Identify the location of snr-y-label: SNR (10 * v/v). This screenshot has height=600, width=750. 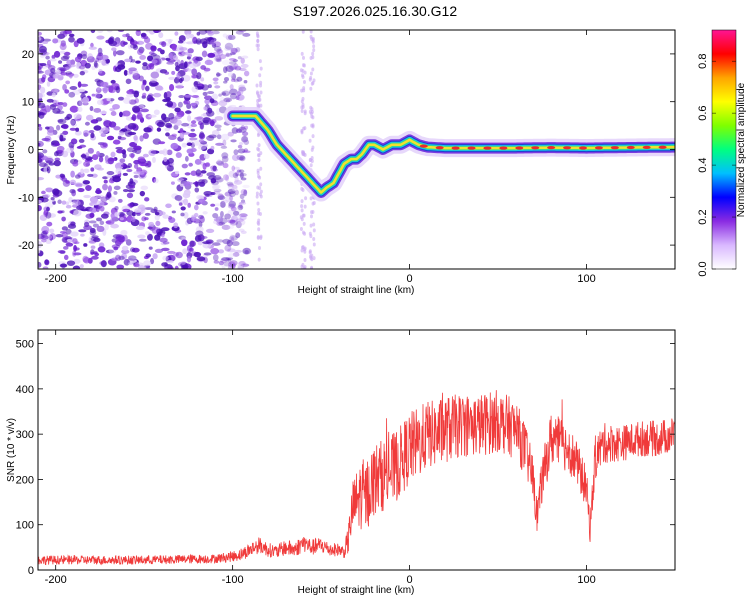
(11, 450).